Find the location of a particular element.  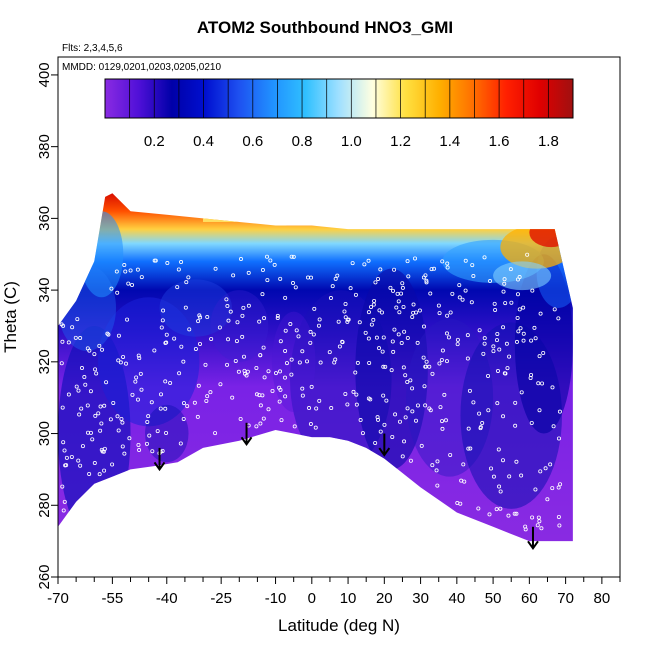

colorbar-tick-label: 1.0 is located at coordinates (351, 141).